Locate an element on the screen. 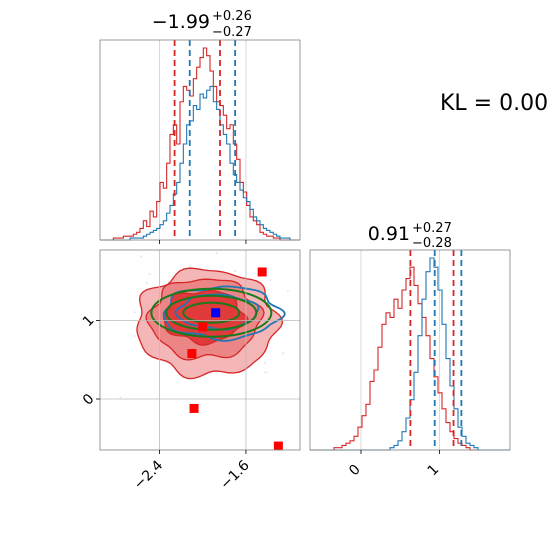  marginal-y-quantile-lines is located at coordinates (436, 350).